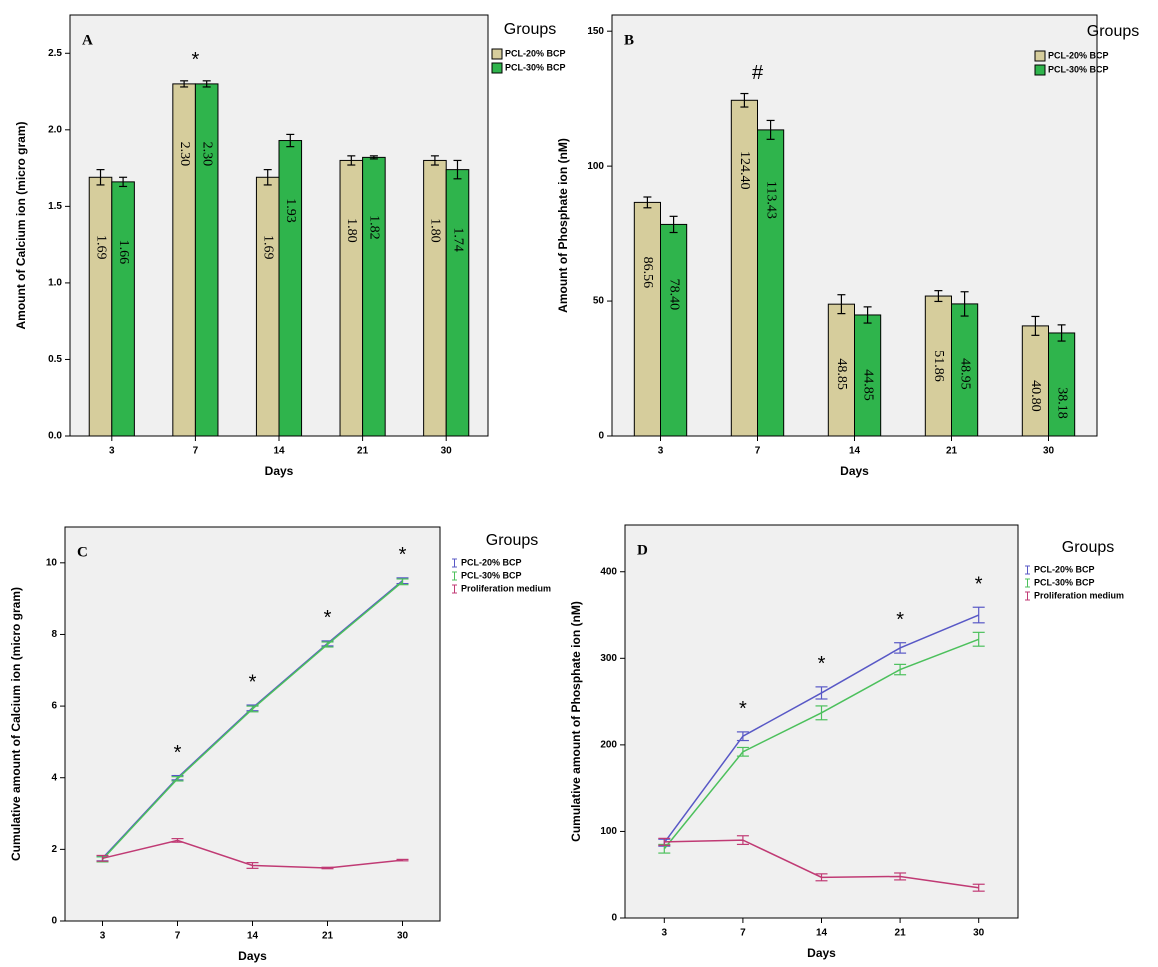 Image resolution: width=1158 pixels, height=967 pixels. I want to click on y-tick-label: 2.5, so click(55, 53).